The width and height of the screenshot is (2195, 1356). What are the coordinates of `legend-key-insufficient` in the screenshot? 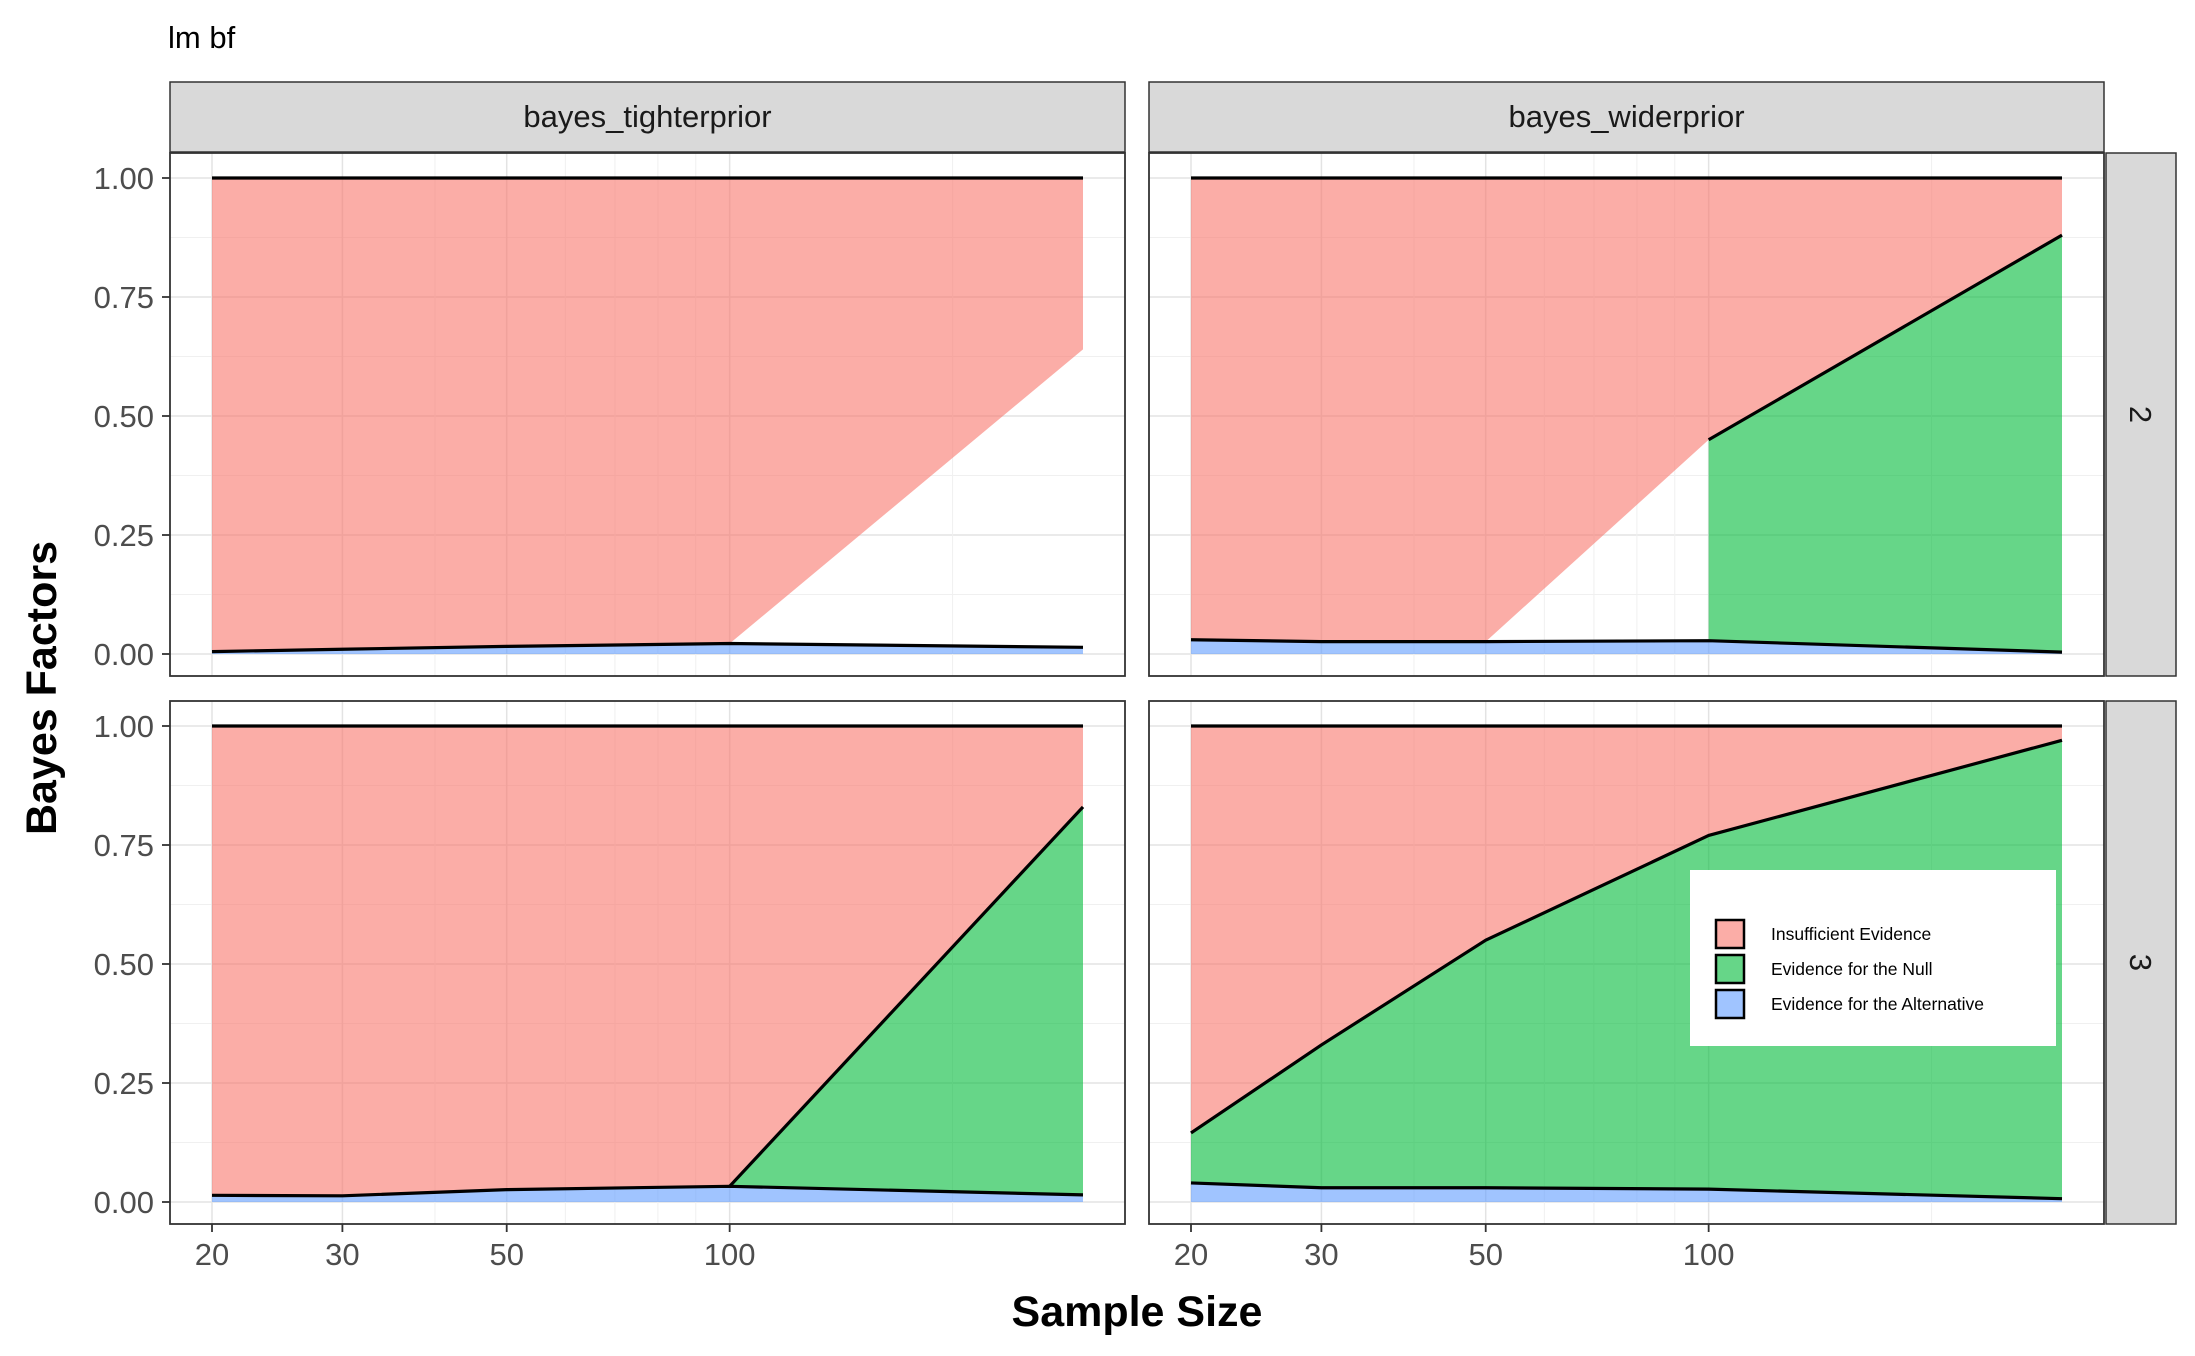 It's located at (1730, 934).